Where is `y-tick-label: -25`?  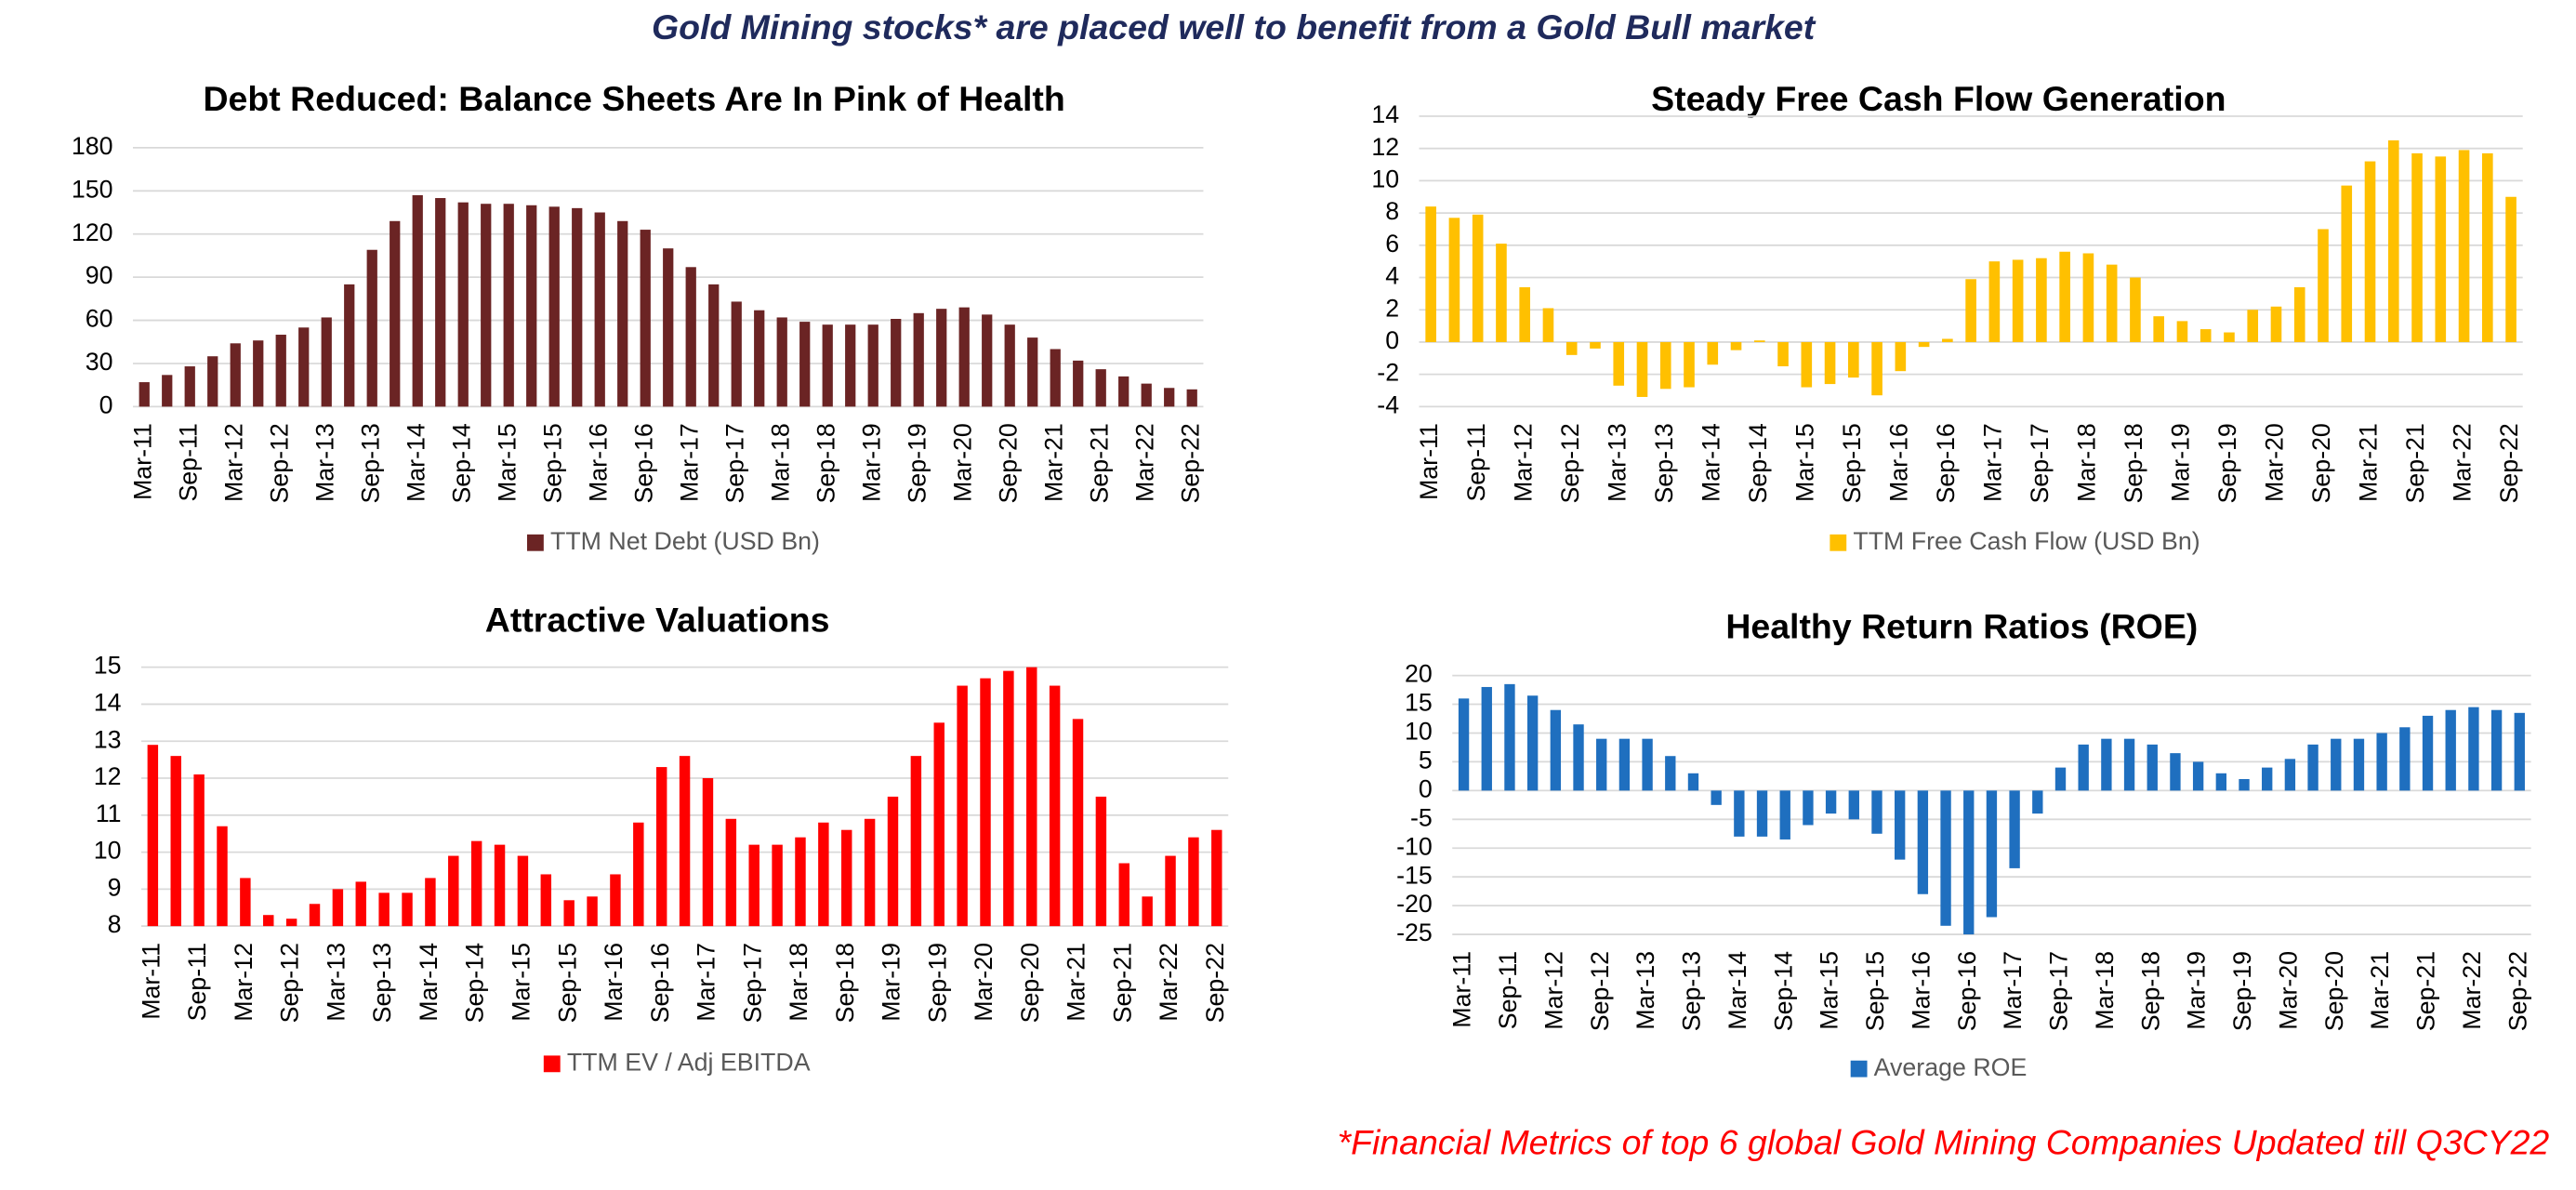
y-tick-label: -25 is located at coordinates (1414, 932).